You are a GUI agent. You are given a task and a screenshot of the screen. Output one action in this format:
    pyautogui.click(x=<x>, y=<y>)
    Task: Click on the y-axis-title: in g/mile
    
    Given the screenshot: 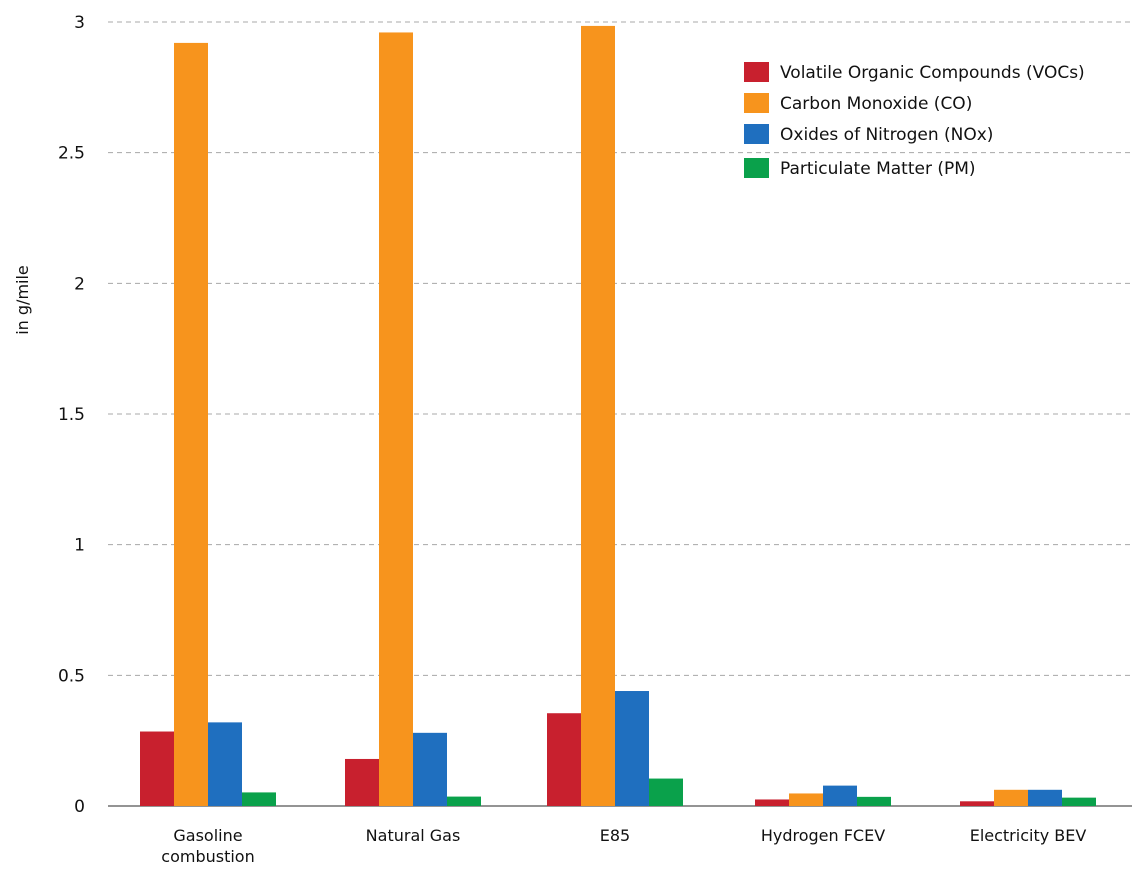 What is the action you would take?
    pyautogui.click(x=22, y=300)
    